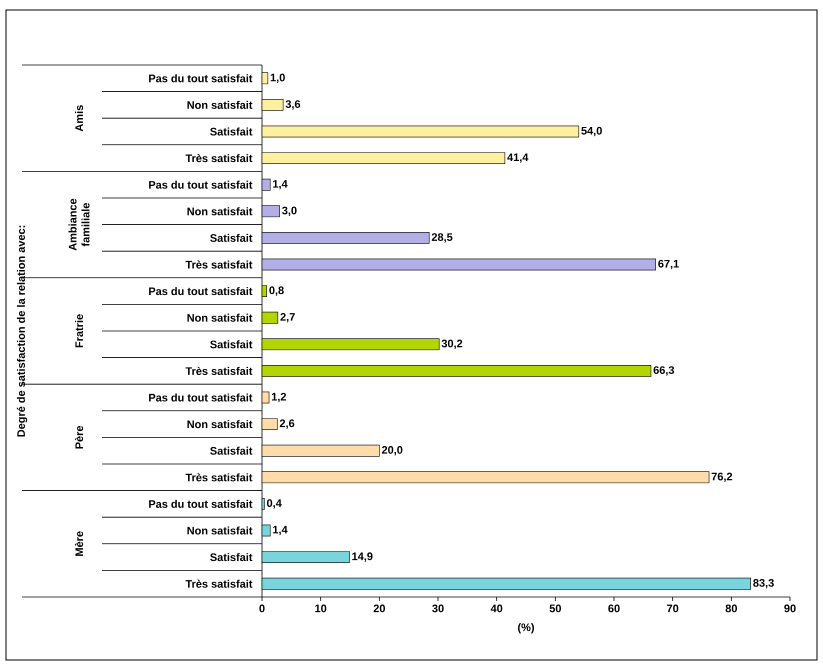 This screenshot has height=666, width=823. I want to click on x-tick-label: 0, so click(262, 608).